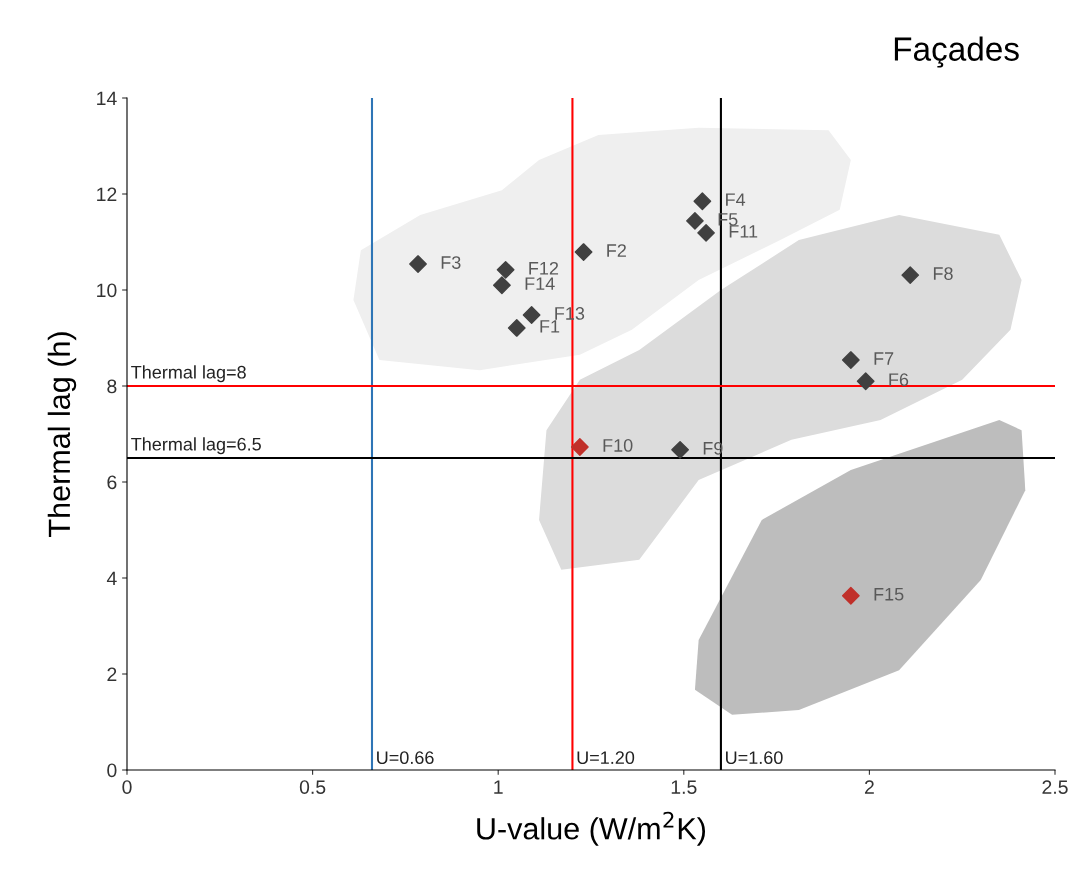 The width and height of the screenshot is (1086, 888). What do you see at coordinates (127, 787) in the screenshot?
I see `x-tick-label: 0` at bounding box center [127, 787].